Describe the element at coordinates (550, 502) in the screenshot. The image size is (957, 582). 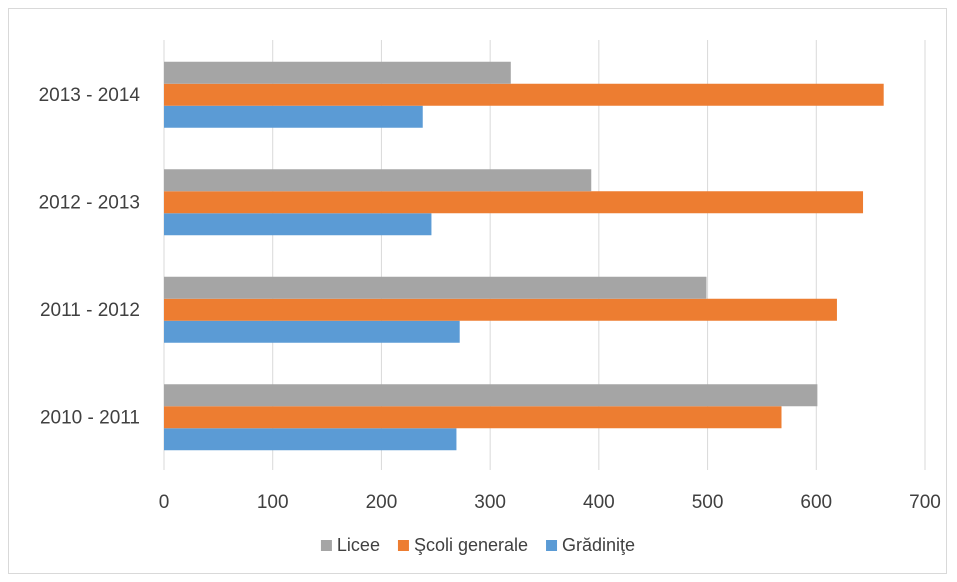
I see `x-axis-tick-labels: 0 100 200 300 400 500 600 700` at that location.